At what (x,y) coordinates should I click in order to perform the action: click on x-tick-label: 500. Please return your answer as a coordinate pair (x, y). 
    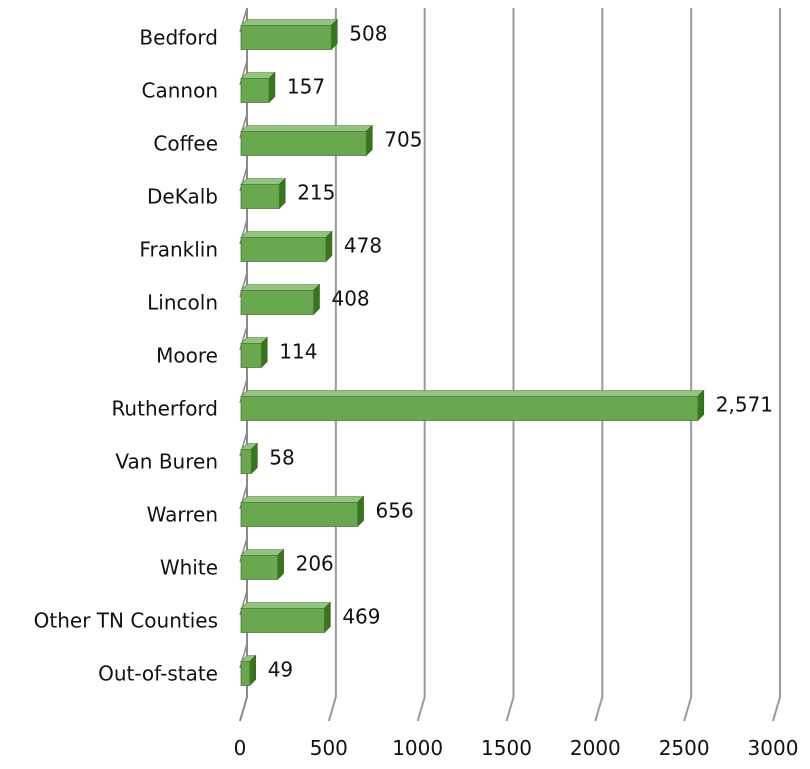
    Looking at the image, I should click on (329, 748).